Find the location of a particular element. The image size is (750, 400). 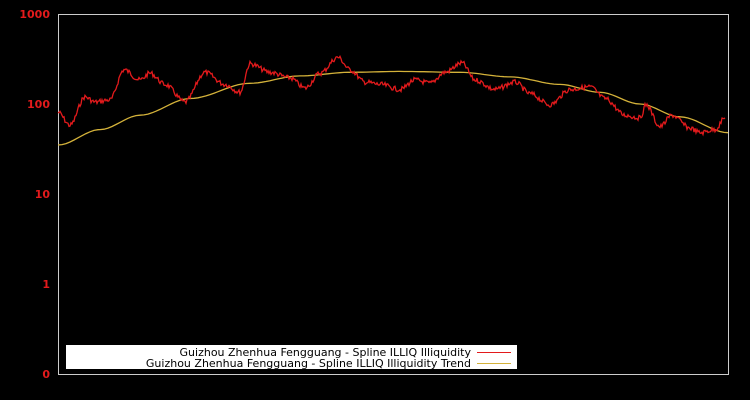

y-tick-label-10: 10 is located at coordinates (42, 194).